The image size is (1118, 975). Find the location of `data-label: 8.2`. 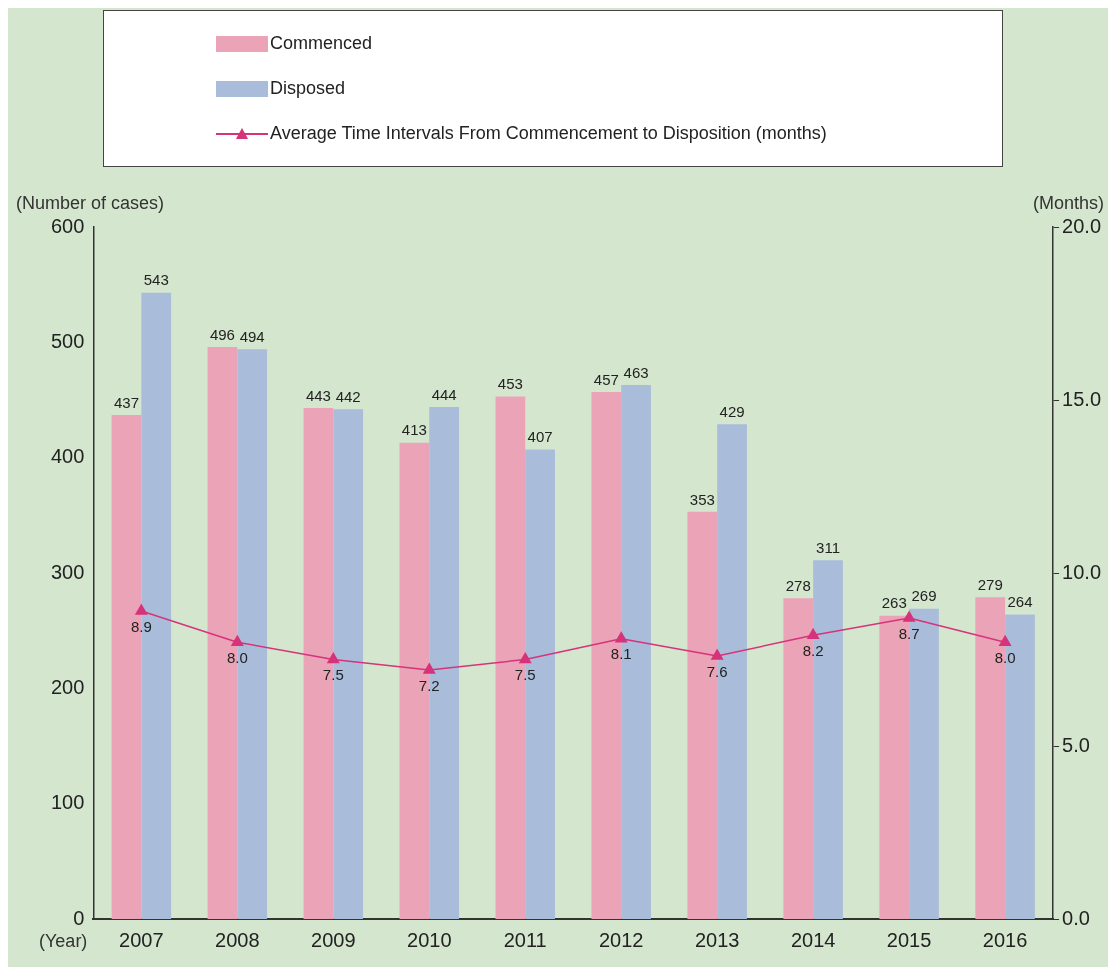

data-label: 8.2 is located at coordinates (813, 650).